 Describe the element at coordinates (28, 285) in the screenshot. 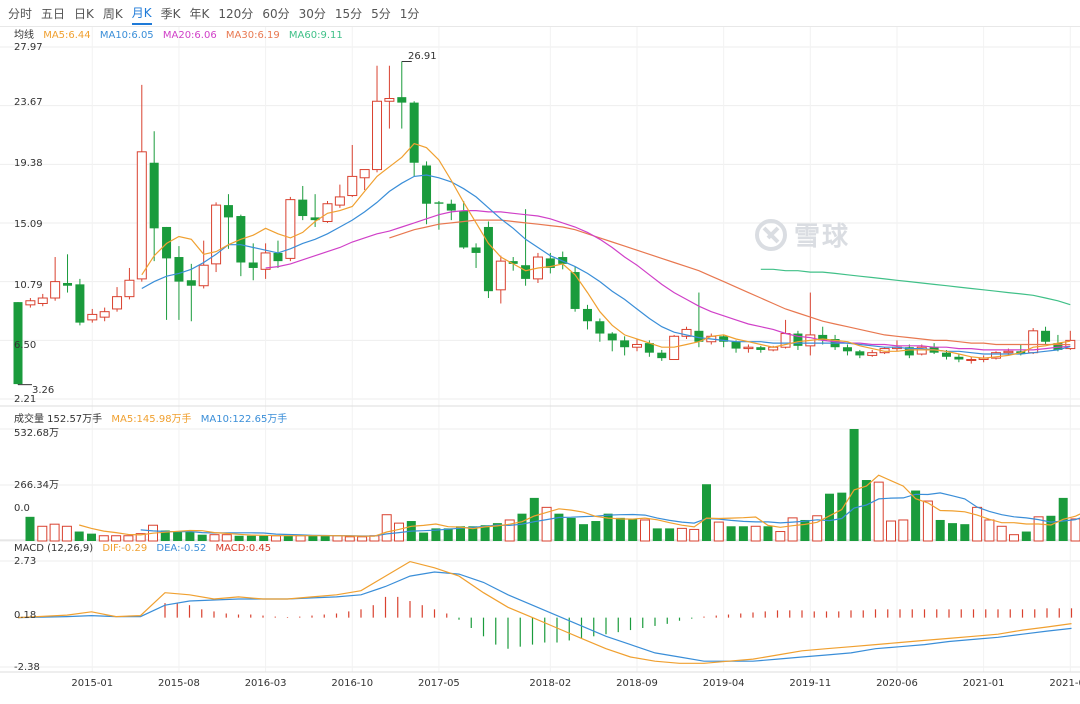

I see `price-tick-label: 10.79` at that location.